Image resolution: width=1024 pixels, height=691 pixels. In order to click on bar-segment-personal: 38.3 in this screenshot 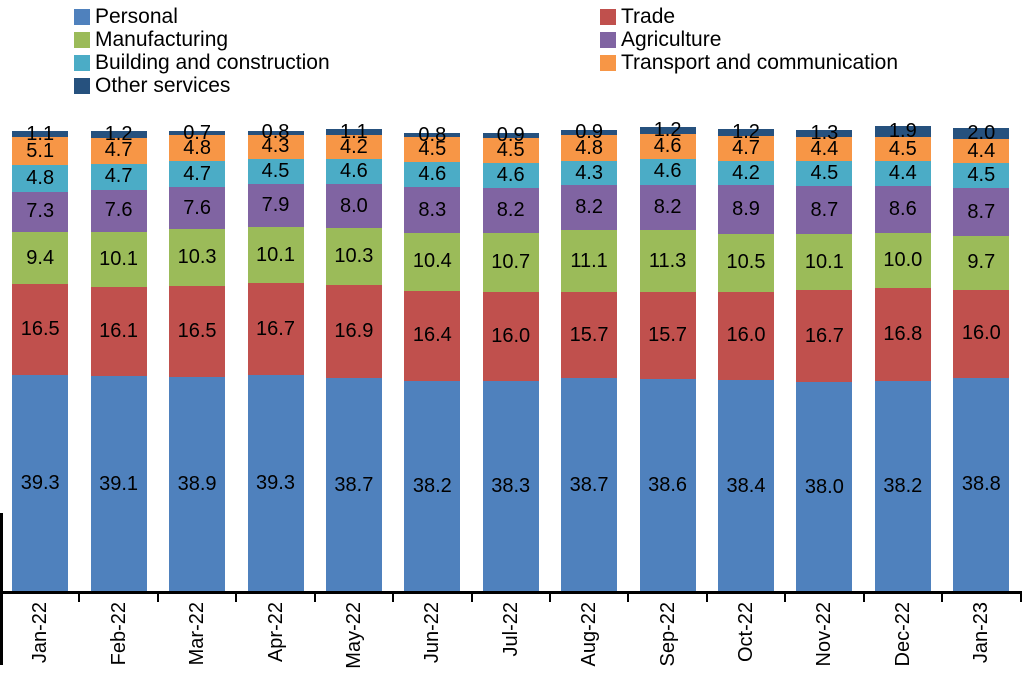, I will do `click(510, 486)`.